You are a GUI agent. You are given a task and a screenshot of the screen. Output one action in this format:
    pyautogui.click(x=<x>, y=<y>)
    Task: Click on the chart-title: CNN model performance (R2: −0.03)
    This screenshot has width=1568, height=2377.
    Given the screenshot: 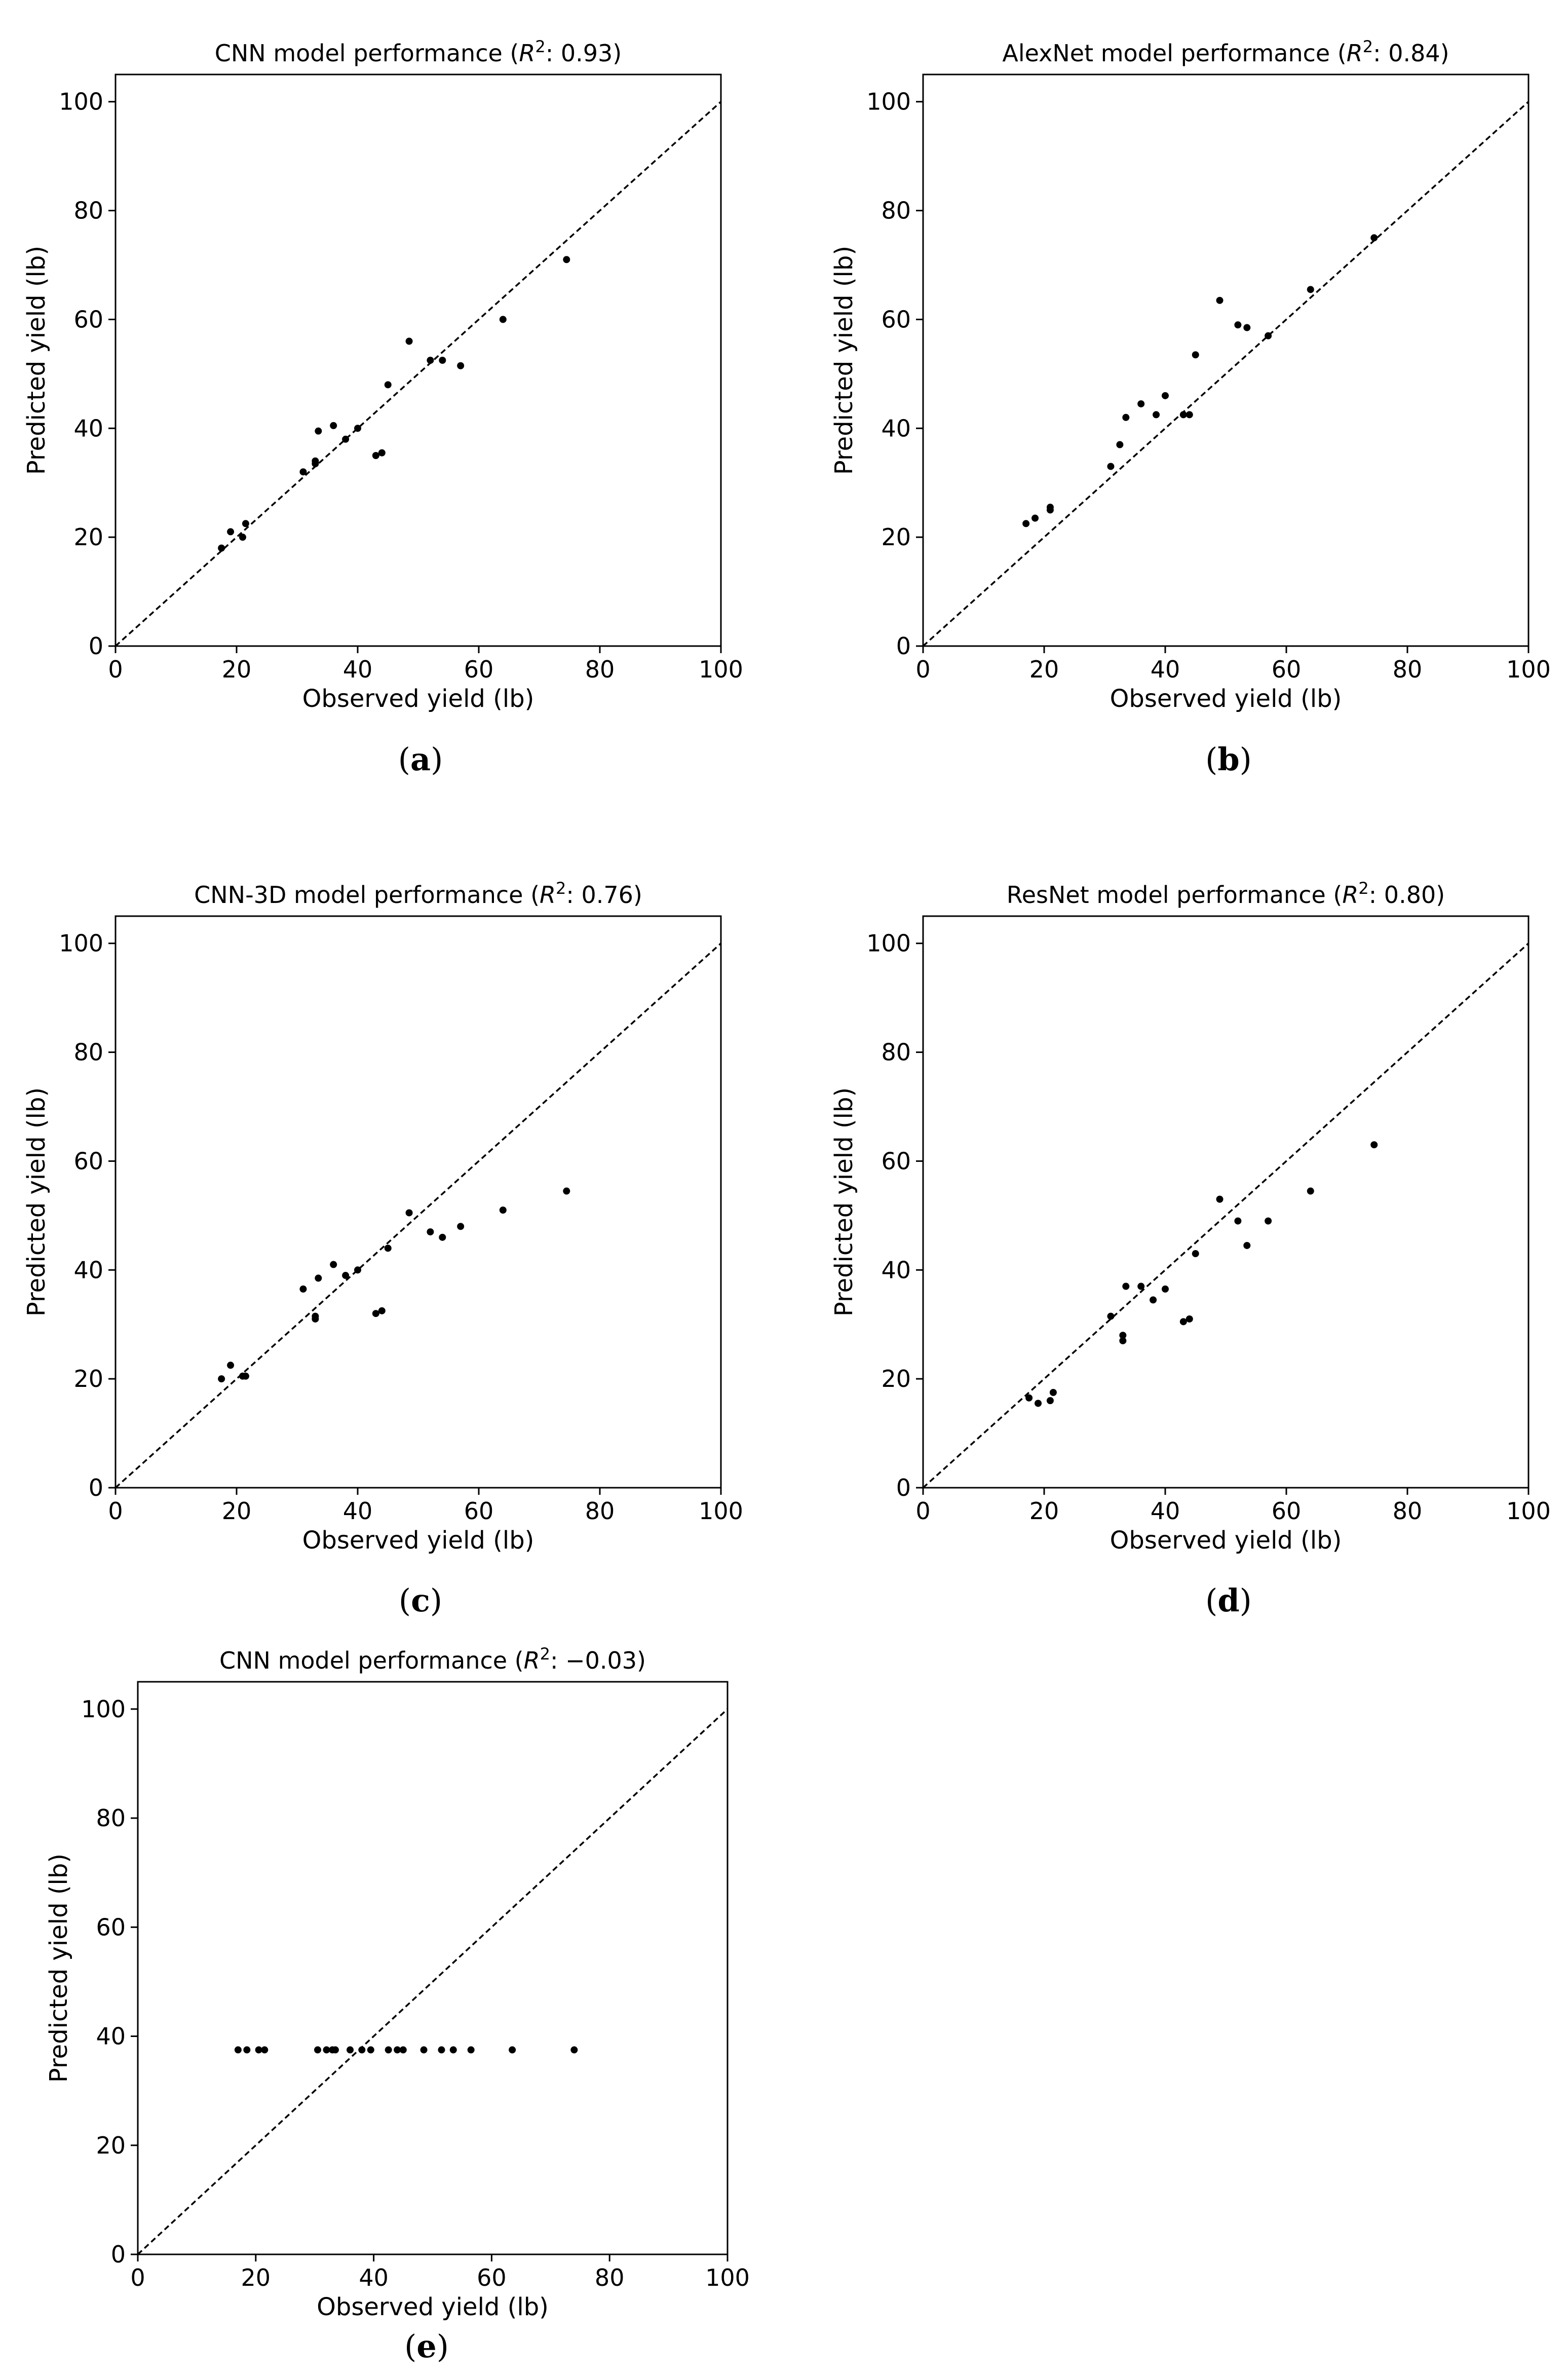 What is the action you would take?
    pyautogui.click(x=432, y=1659)
    